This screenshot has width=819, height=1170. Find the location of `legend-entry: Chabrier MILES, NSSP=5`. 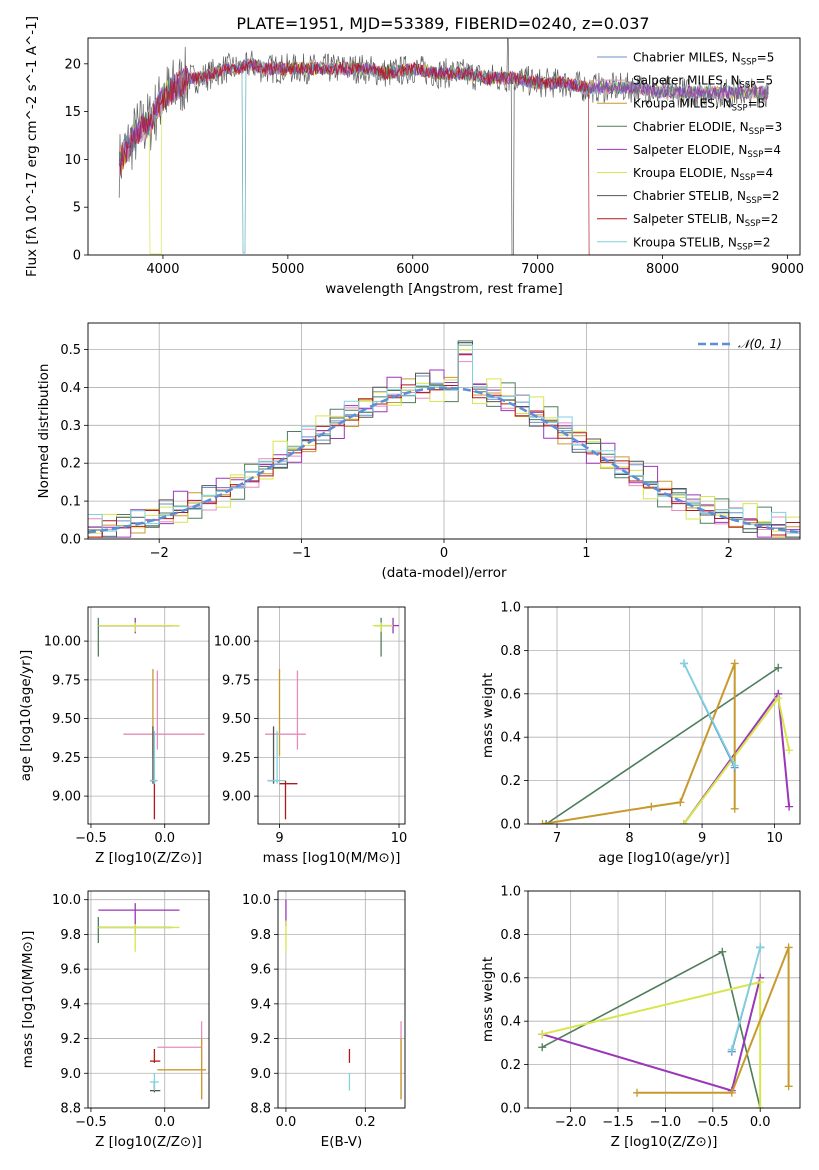

legend-entry: Chabrier MILES, NSSP=5 is located at coordinates (703, 59).